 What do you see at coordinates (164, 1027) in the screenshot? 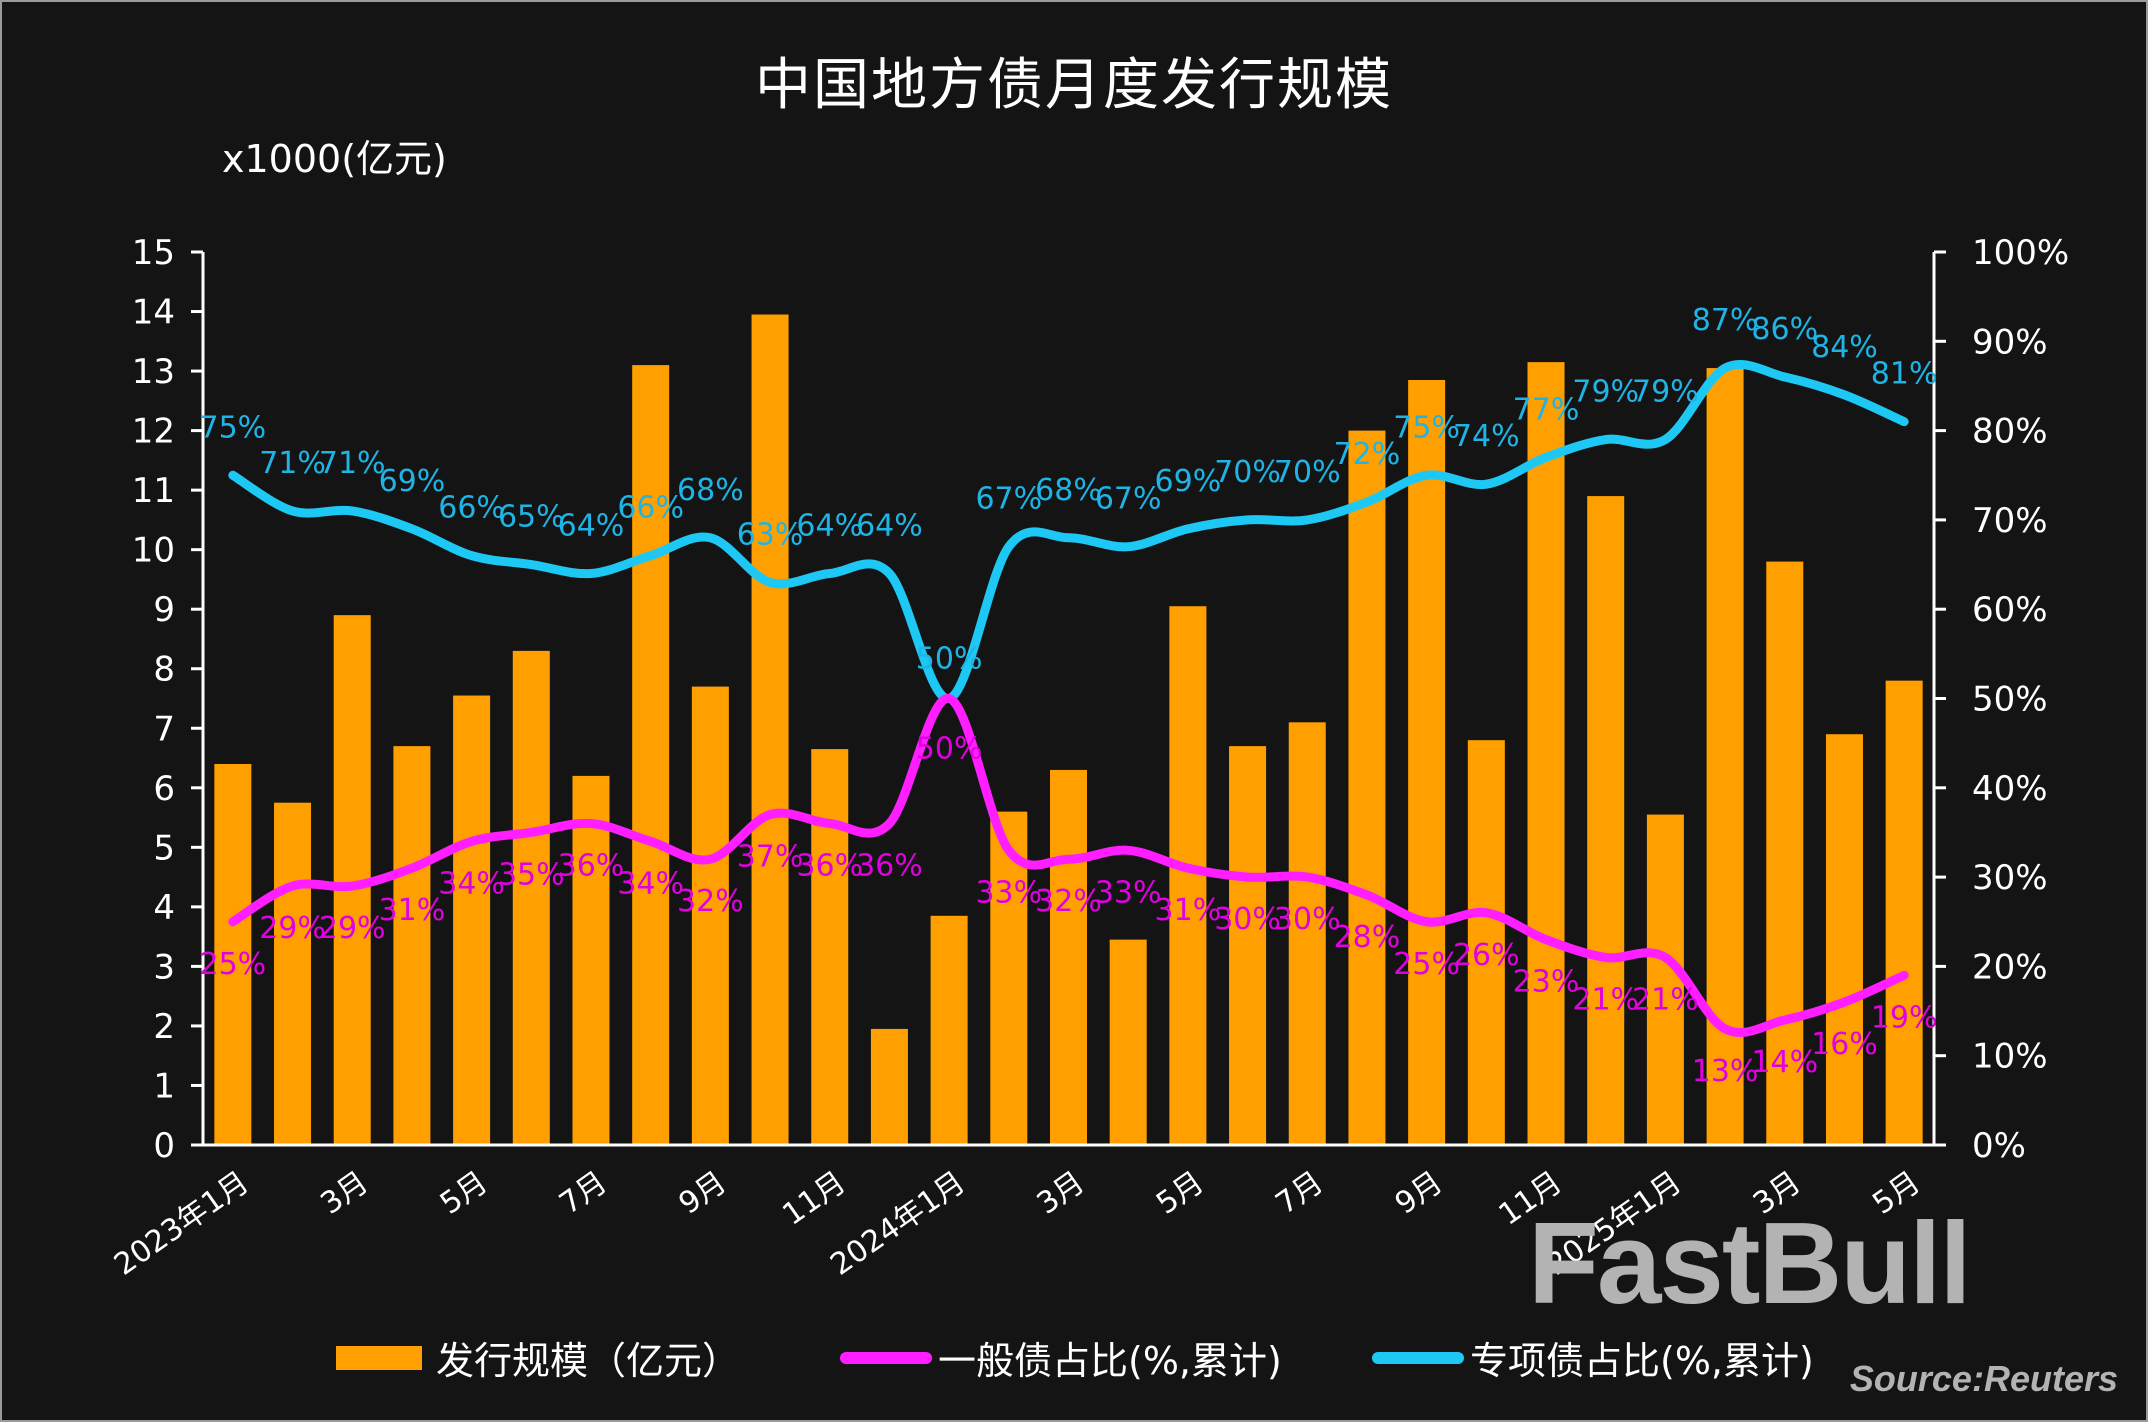
I see `left-axis-tick-label: 2` at bounding box center [164, 1027].